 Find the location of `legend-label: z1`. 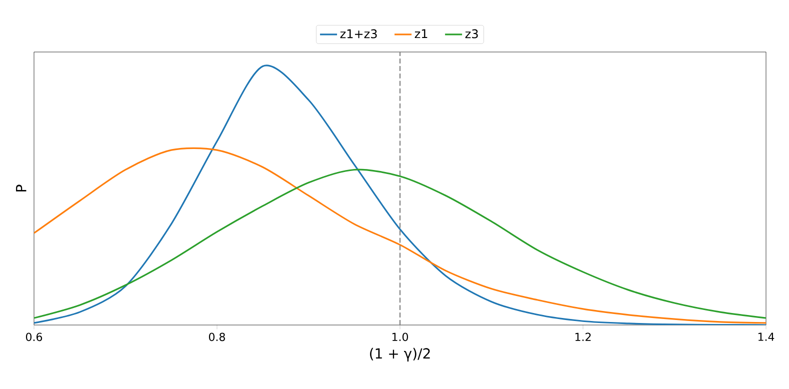

legend-label: z1 is located at coordinates (421, 33).